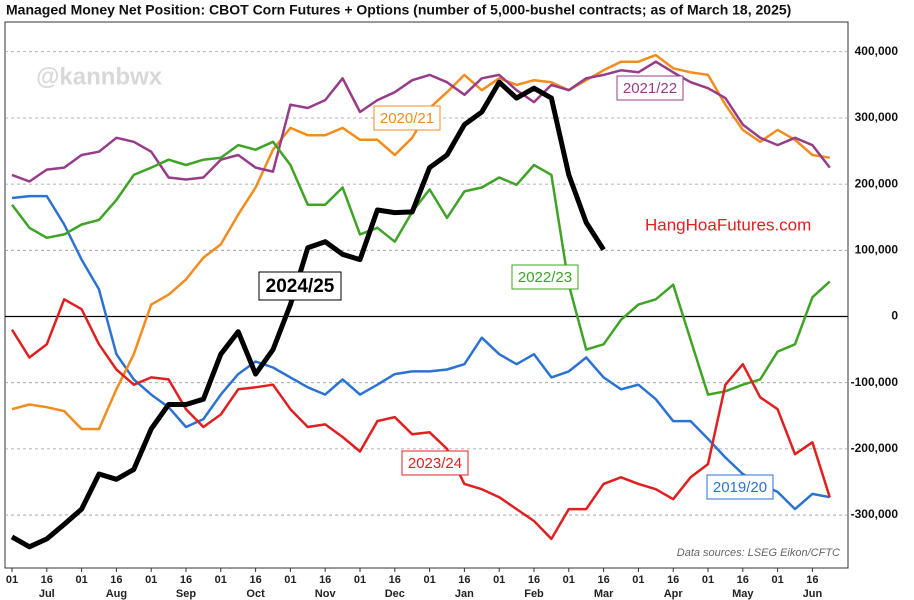 This screenshot has height=600, width=914. What do you see at coordinates (877, 51) in the screenshot?
I see `y-tick-label: 400,000` at bounding box center [877, 51].